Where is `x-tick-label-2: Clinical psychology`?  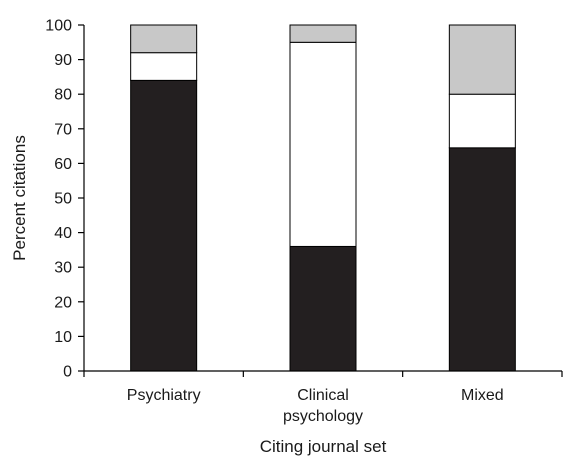
x-tick-label-2: Clinical psychology is located at coordinates (323, 406).